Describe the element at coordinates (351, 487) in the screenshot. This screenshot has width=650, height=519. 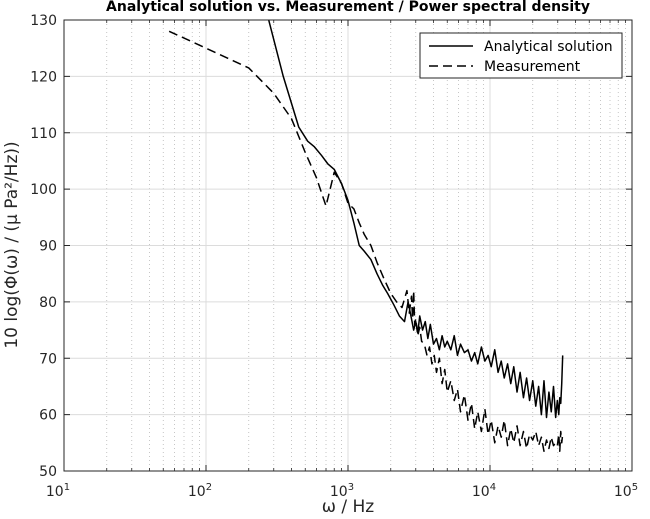
I see `x-tick-exponent: 3` at that location.